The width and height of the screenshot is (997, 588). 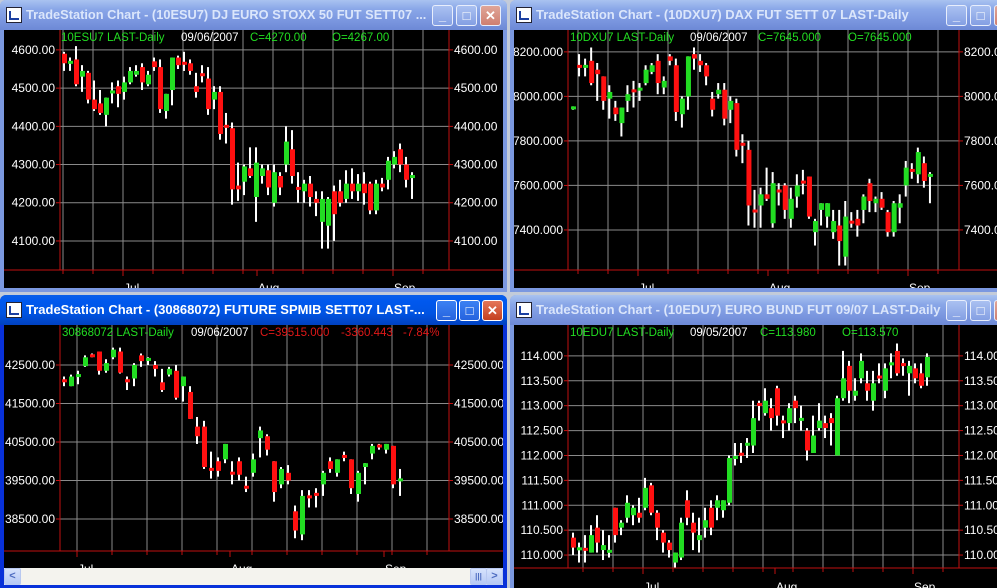 I want to click on symbol-label: 30868072 LAST-Daily, so click(x=118, y=333).